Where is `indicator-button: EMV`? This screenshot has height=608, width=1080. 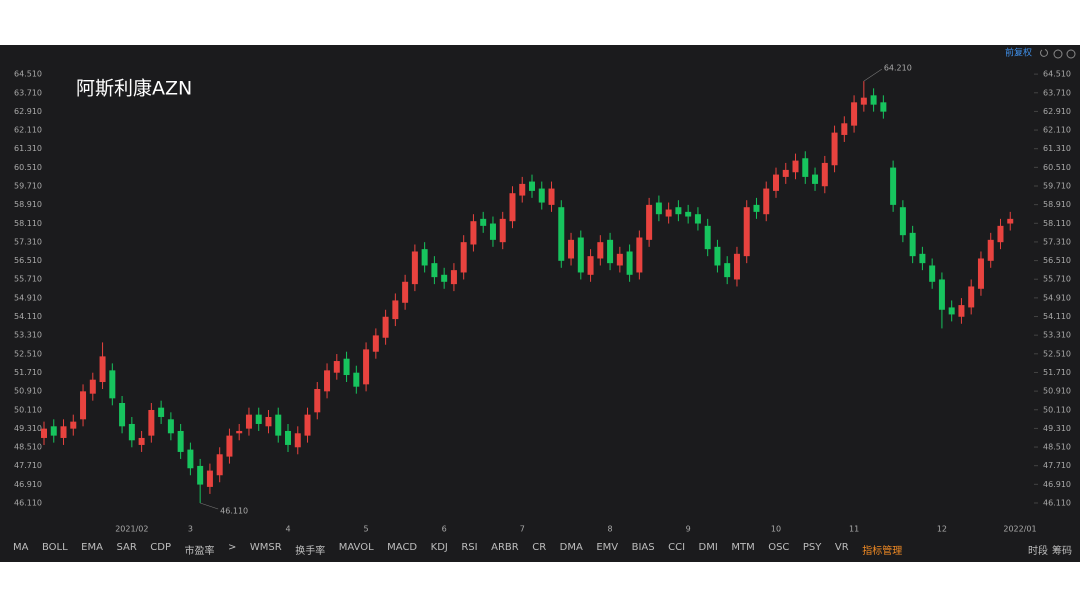
indicator-button: EMV is located at coordinates (607, 547).